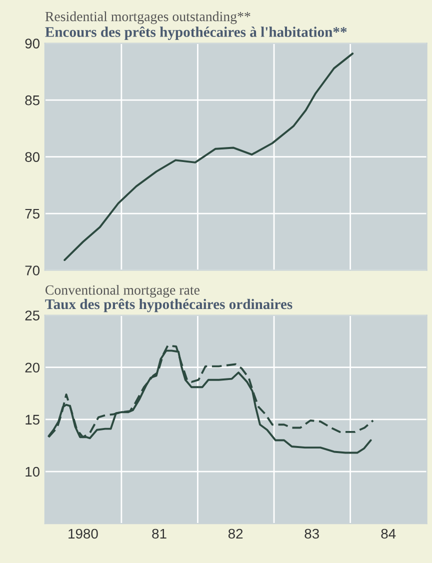 The width and height of the screenshot is (432, 563). What do you see at coordinates (147, 17) in the screenshot?
I see `chart-title: Residential mortgages outstanding**` at bounding box center [147, 17].